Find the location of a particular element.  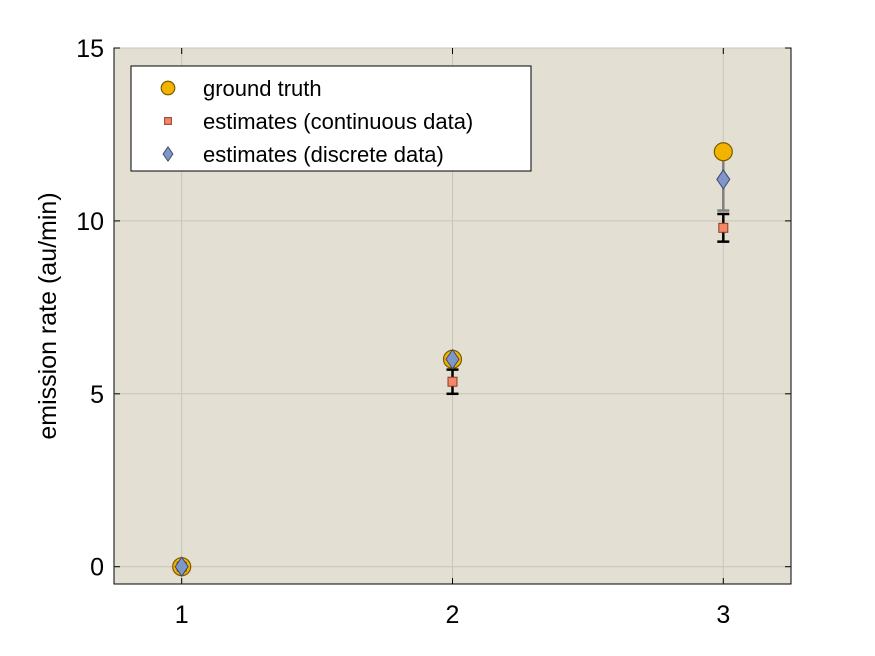

y-tick-label: 5 is located at coordinates (97, 395).